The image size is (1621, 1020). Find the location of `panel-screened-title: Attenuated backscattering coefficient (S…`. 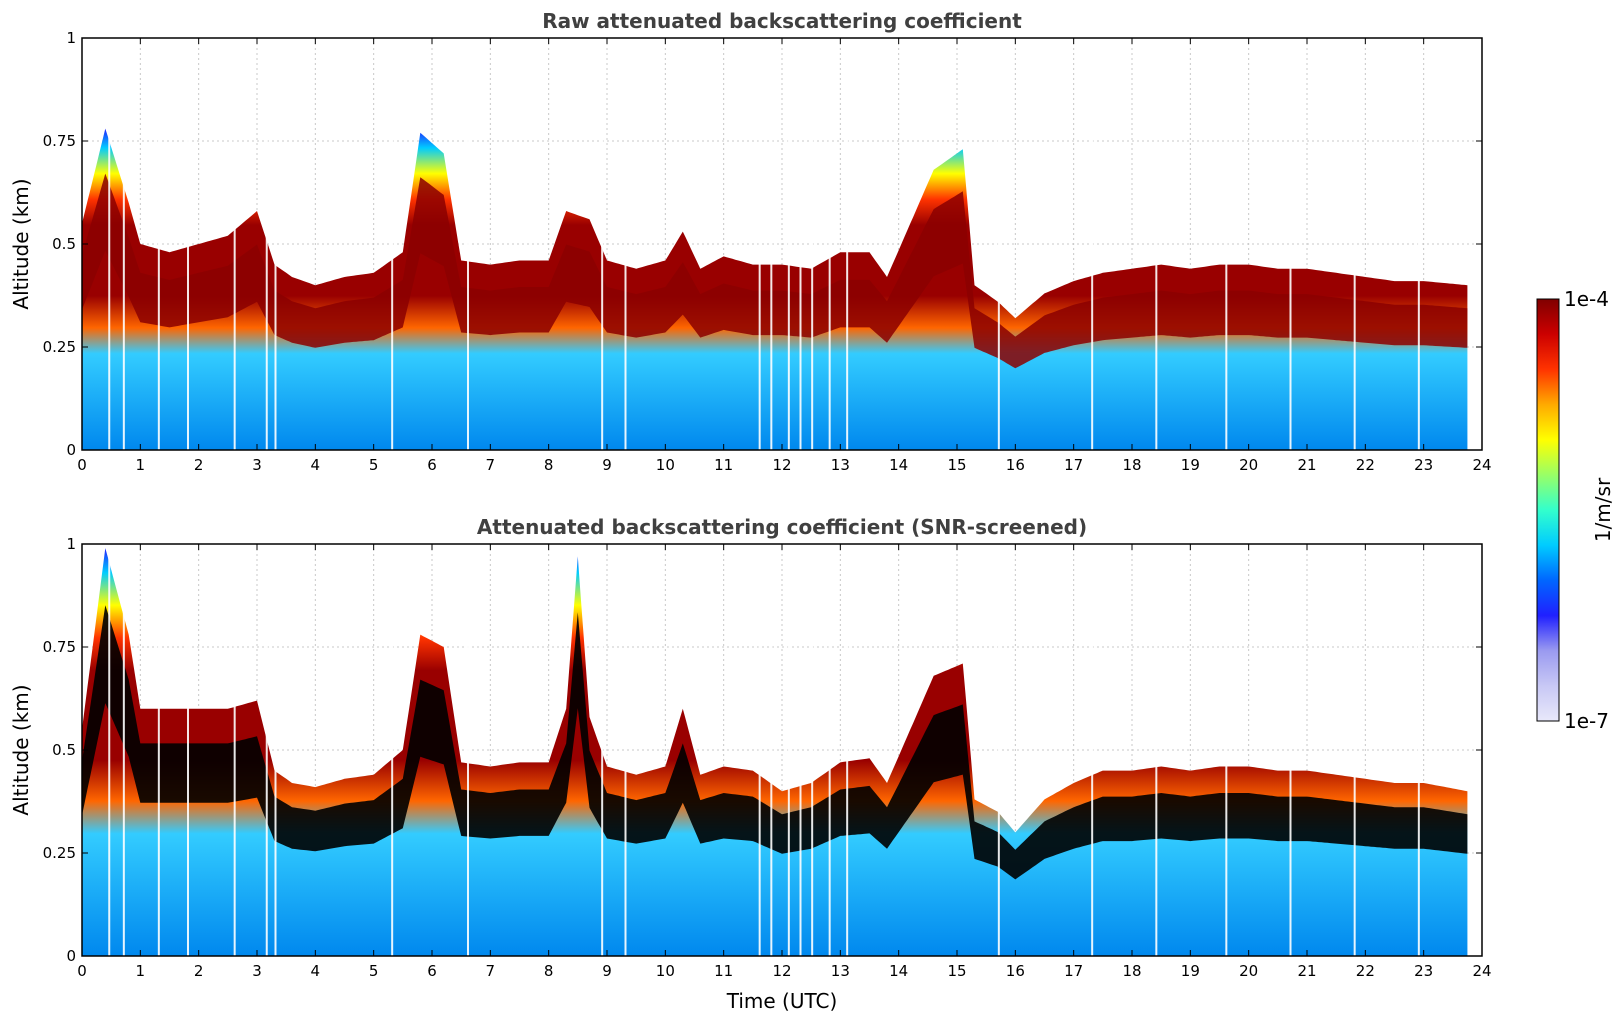

panel-screened-title: Attenuated backscattering coefficient (S… is located at coordinates (782, 527).